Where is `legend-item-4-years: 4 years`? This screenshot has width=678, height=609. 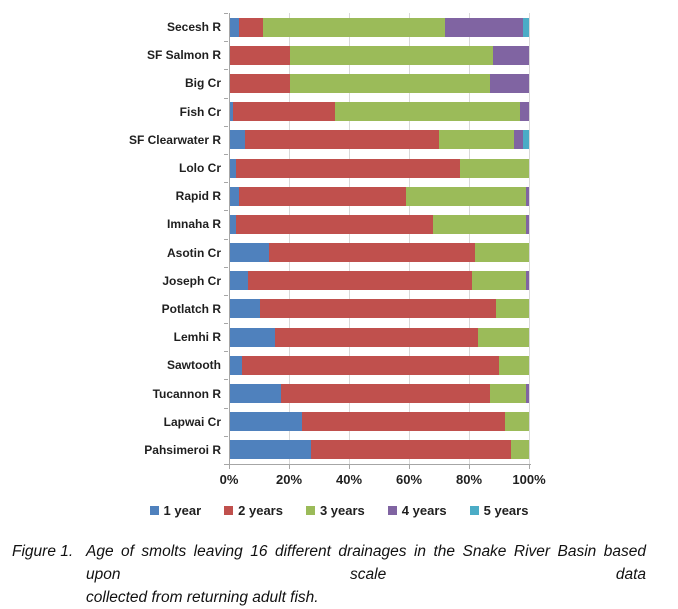
legend-item-4-years: 4 years is located at coordinates (417, 510).